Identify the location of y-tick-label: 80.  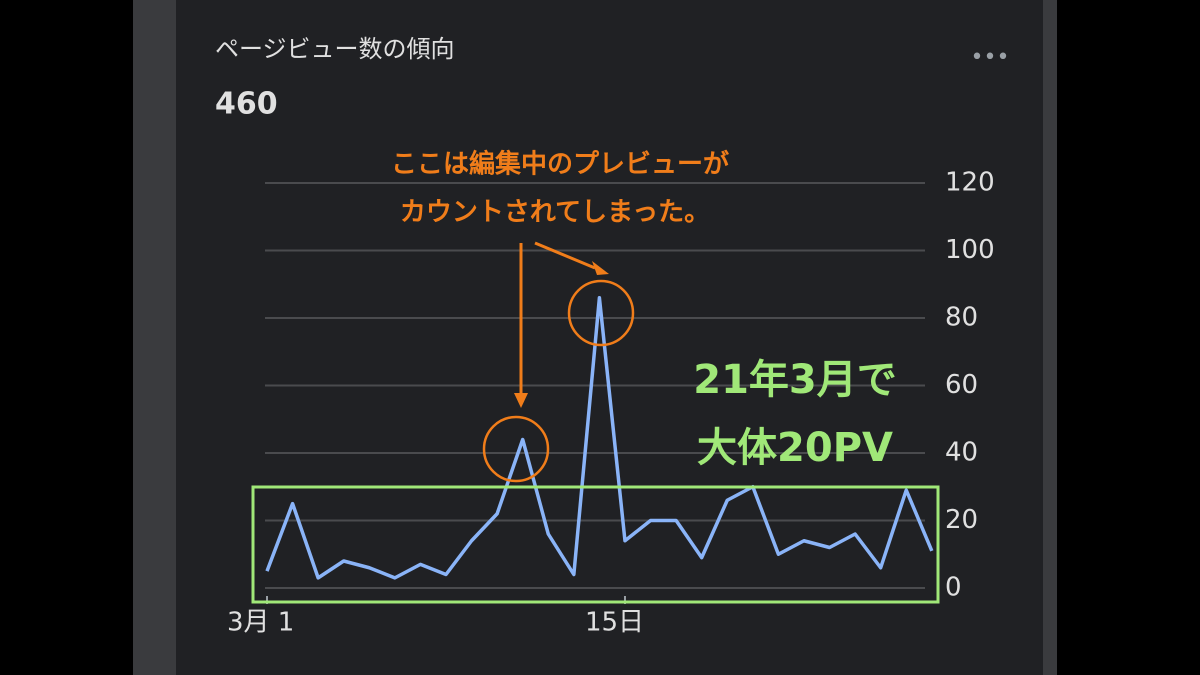
(961, 318).